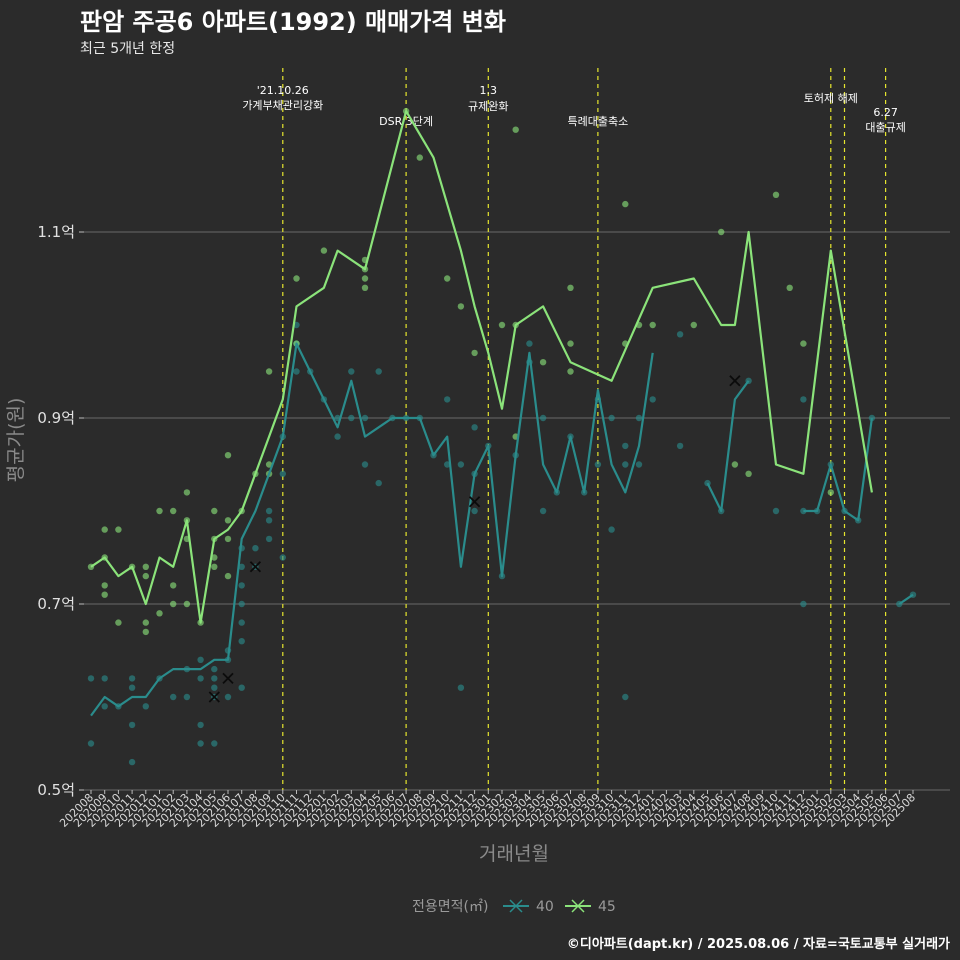  Describe the element at coordinates (293, 22) in the screenshot. I see `chart-title: 판암 주공6 아파트(1992) 매매가격 변화` at that location.